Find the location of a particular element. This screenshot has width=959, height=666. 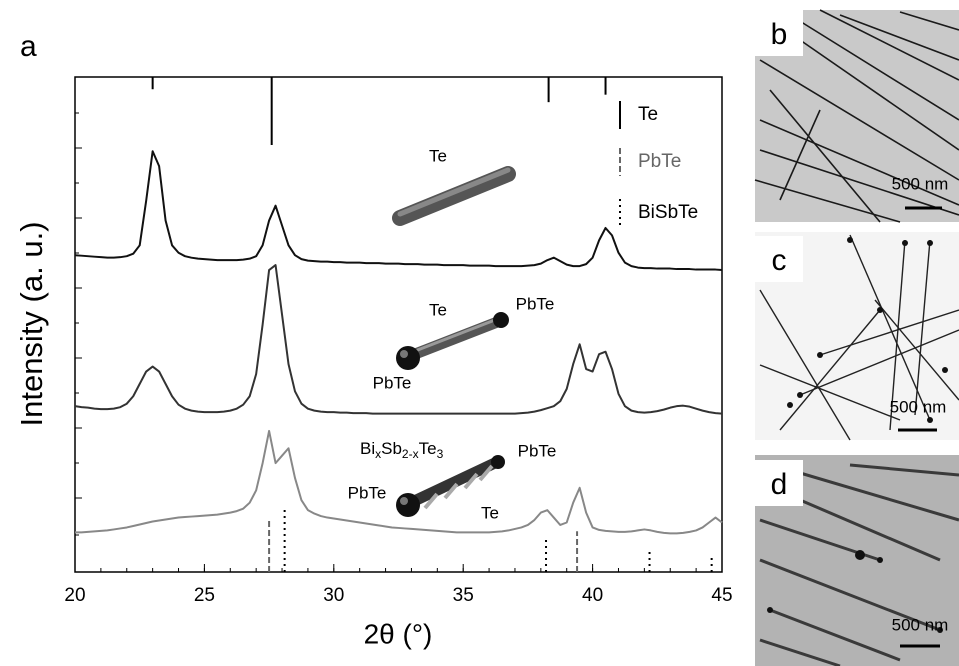

x-axis-label: 2θ (°) is located at coordinates (398, 633).